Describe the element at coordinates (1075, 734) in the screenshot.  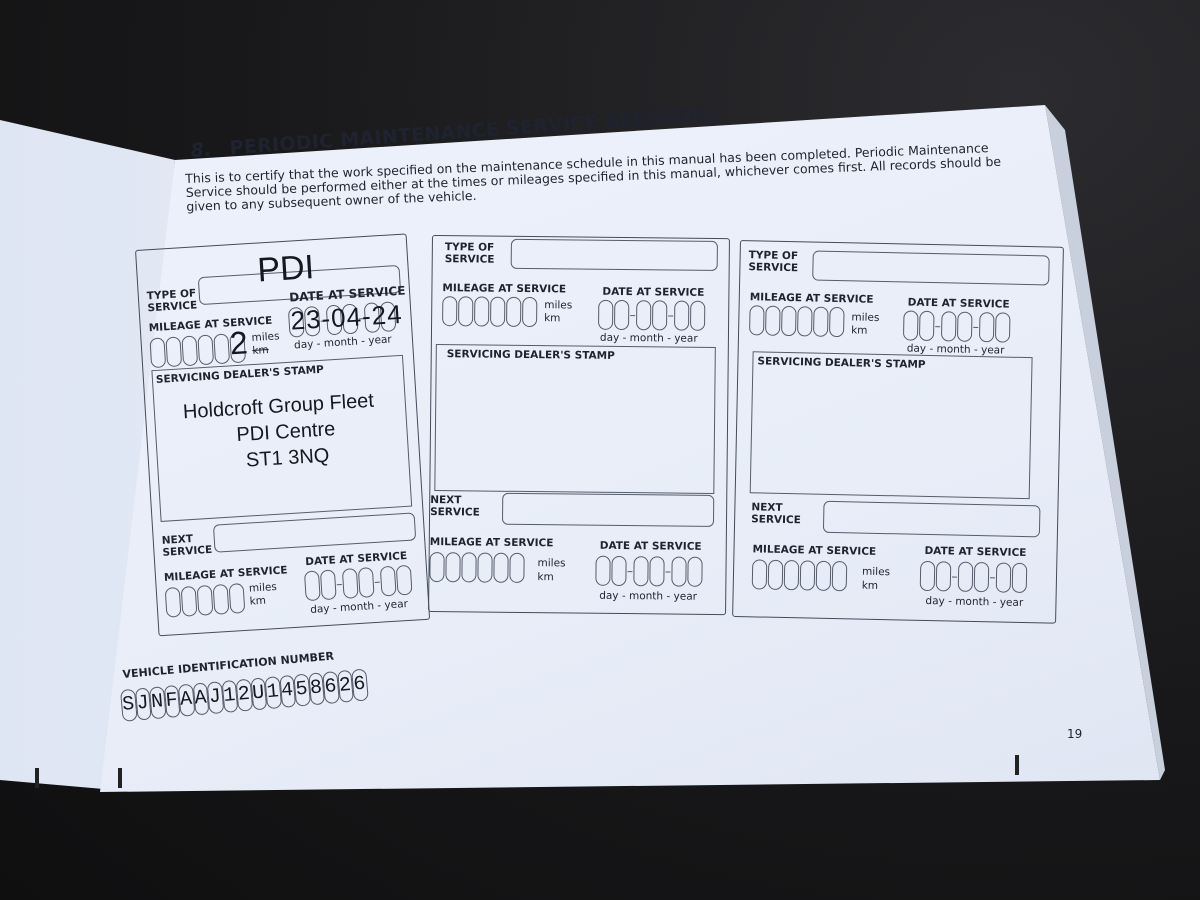
I see `page-number: 19` at that location.